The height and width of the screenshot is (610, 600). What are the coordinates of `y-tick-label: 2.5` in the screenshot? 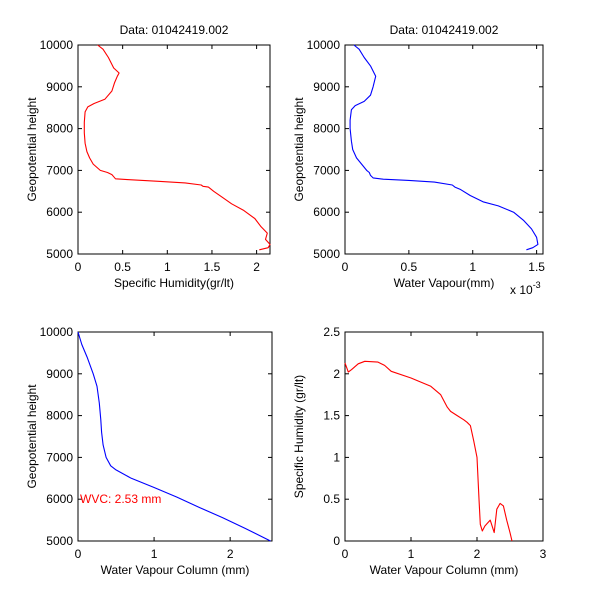 It's located at (331, 332).